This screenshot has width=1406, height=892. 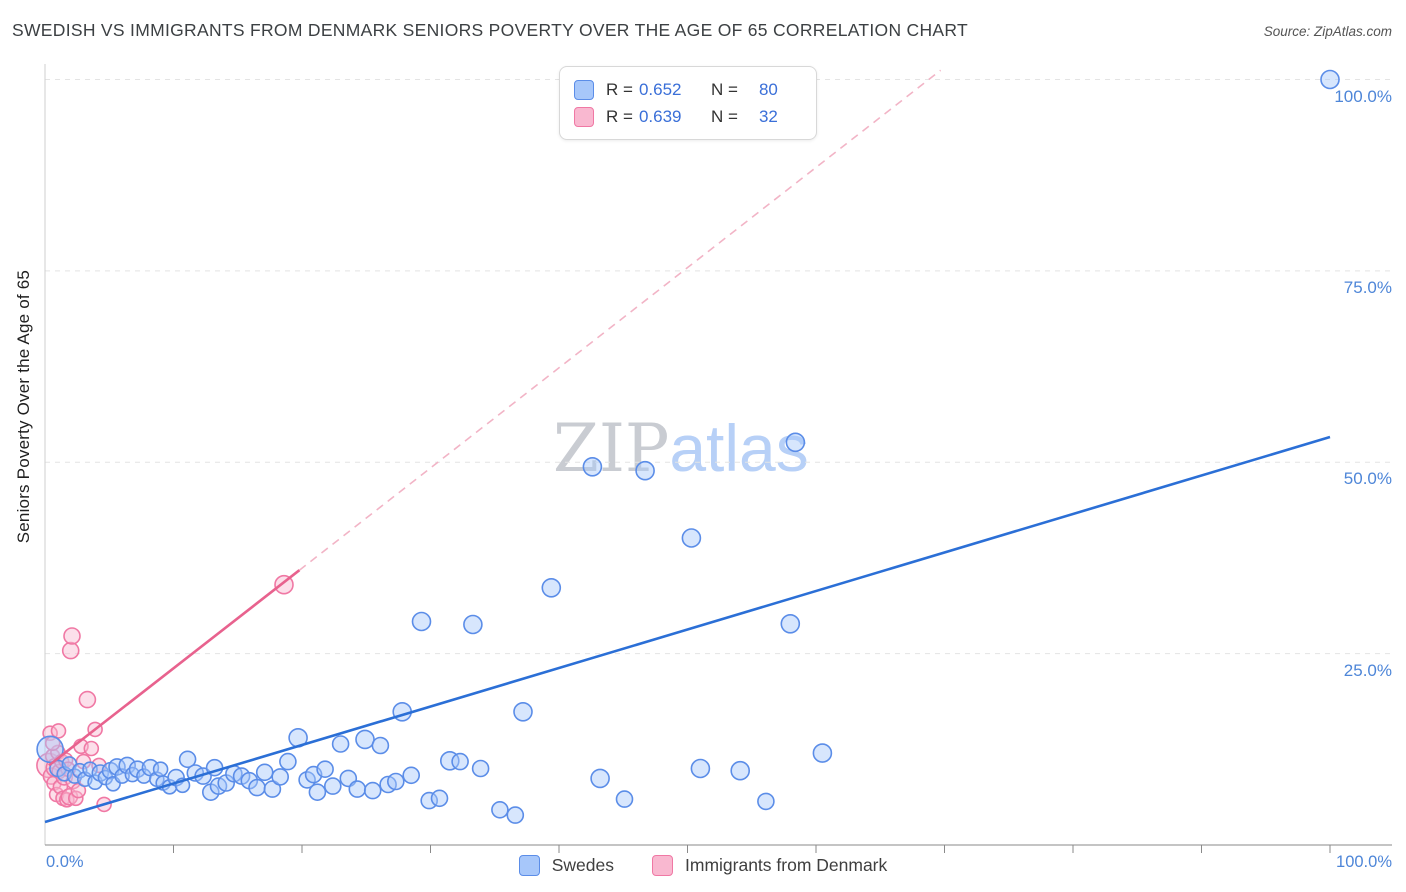 What do you see at coordinates (1364, 862) in the screenshot?
I see `x-axis-max-label: 100.0%` at bounding box center [1364, 862].